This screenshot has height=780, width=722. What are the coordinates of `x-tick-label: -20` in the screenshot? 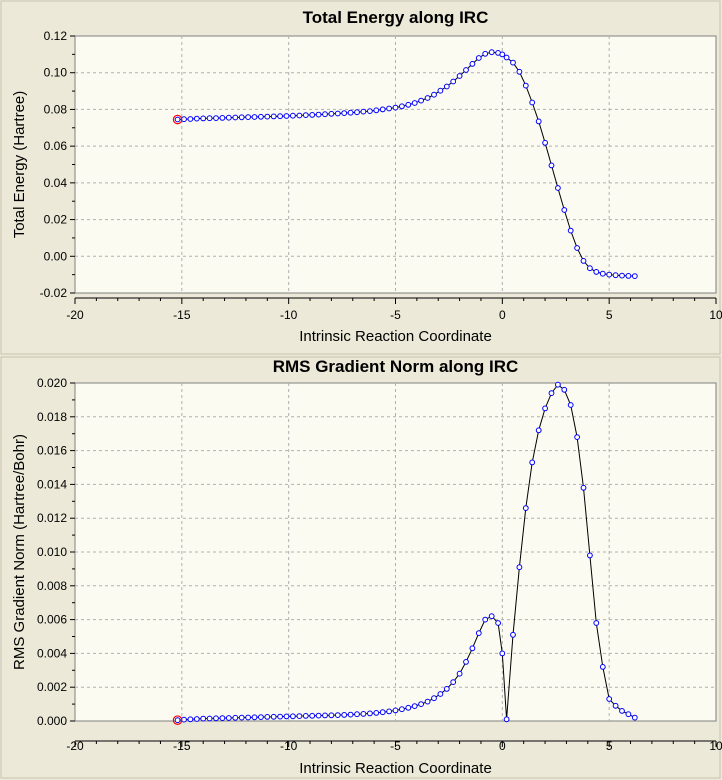 It's located at (75, 315).